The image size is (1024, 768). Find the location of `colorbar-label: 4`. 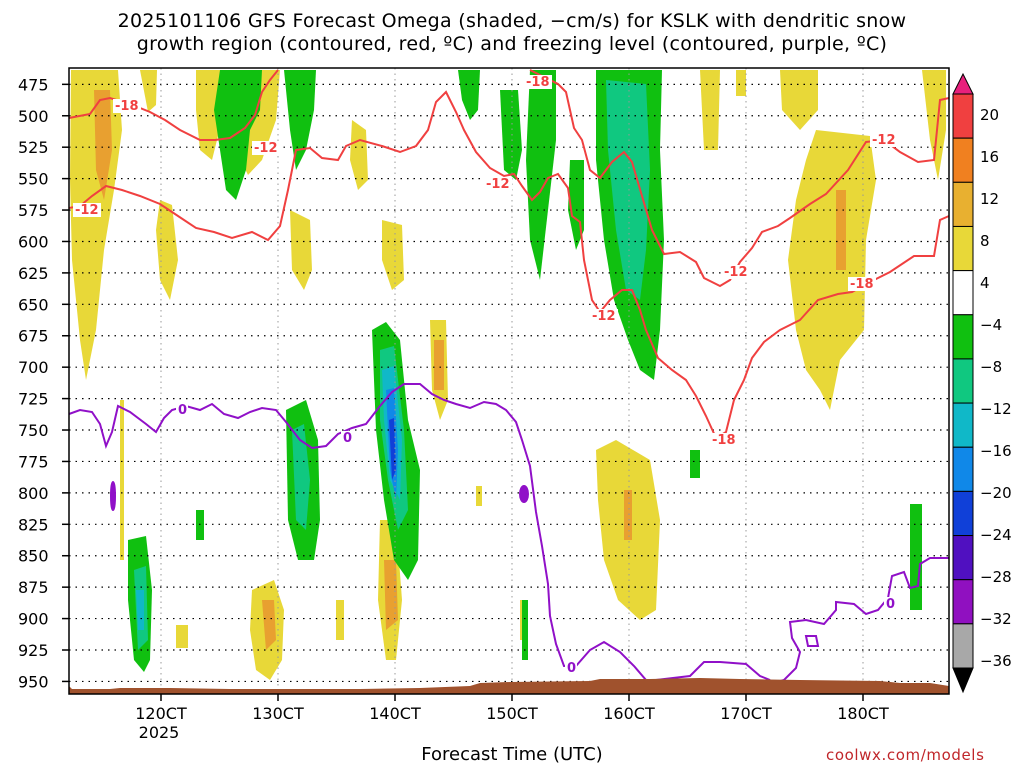

colorbar-label: 4 is located at coordinates (985, 283).